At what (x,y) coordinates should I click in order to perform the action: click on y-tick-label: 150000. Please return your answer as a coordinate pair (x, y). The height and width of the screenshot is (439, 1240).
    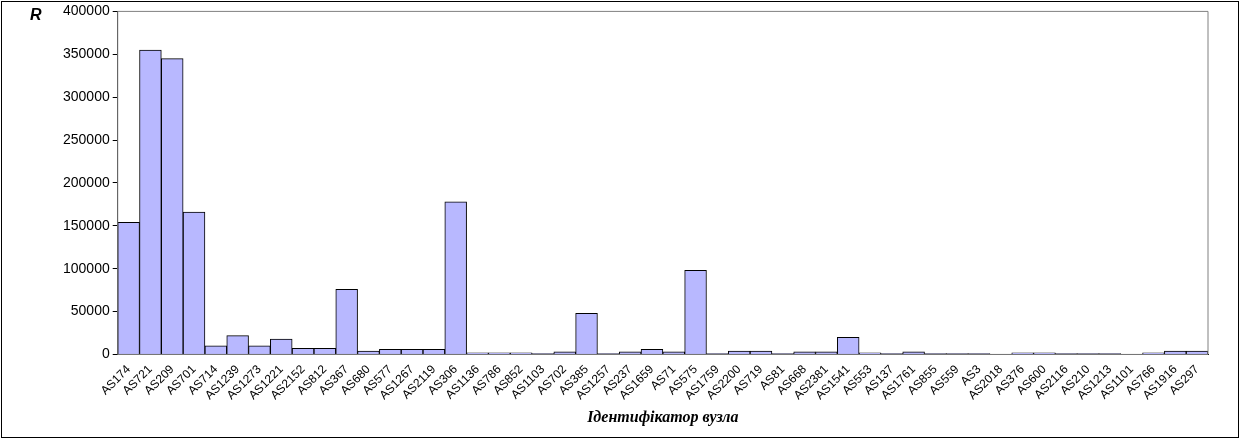
    Looking at the image, I should click on (86, 224).